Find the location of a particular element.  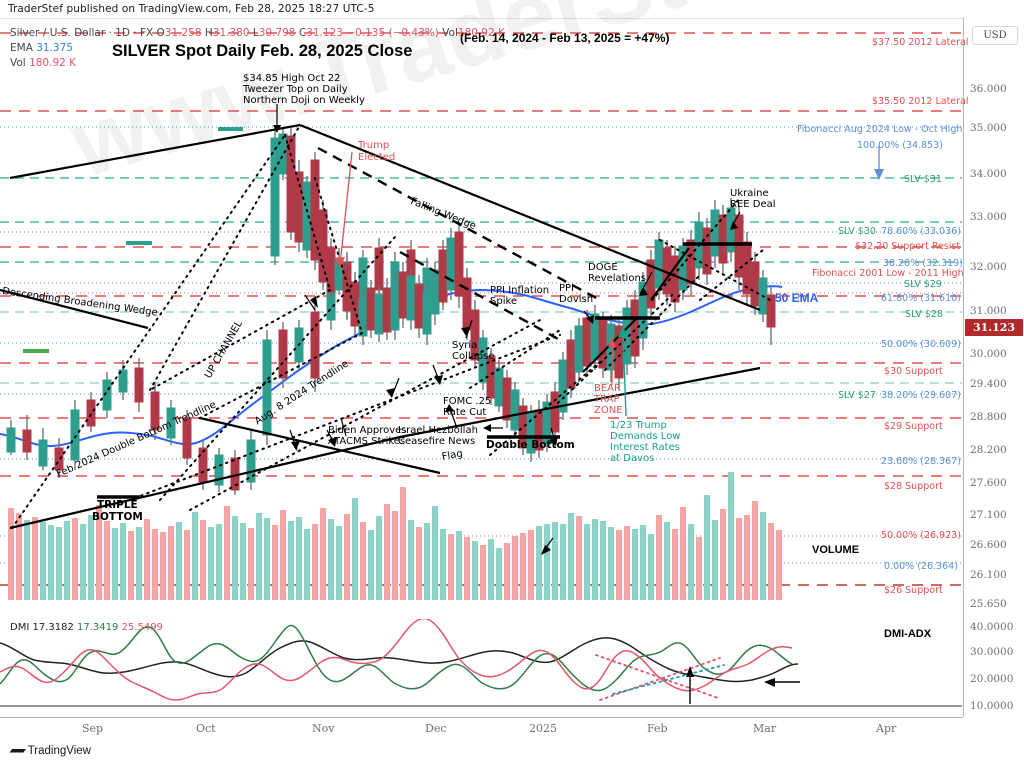

price-tick: 35.000 is located at coordinates (988, 128).